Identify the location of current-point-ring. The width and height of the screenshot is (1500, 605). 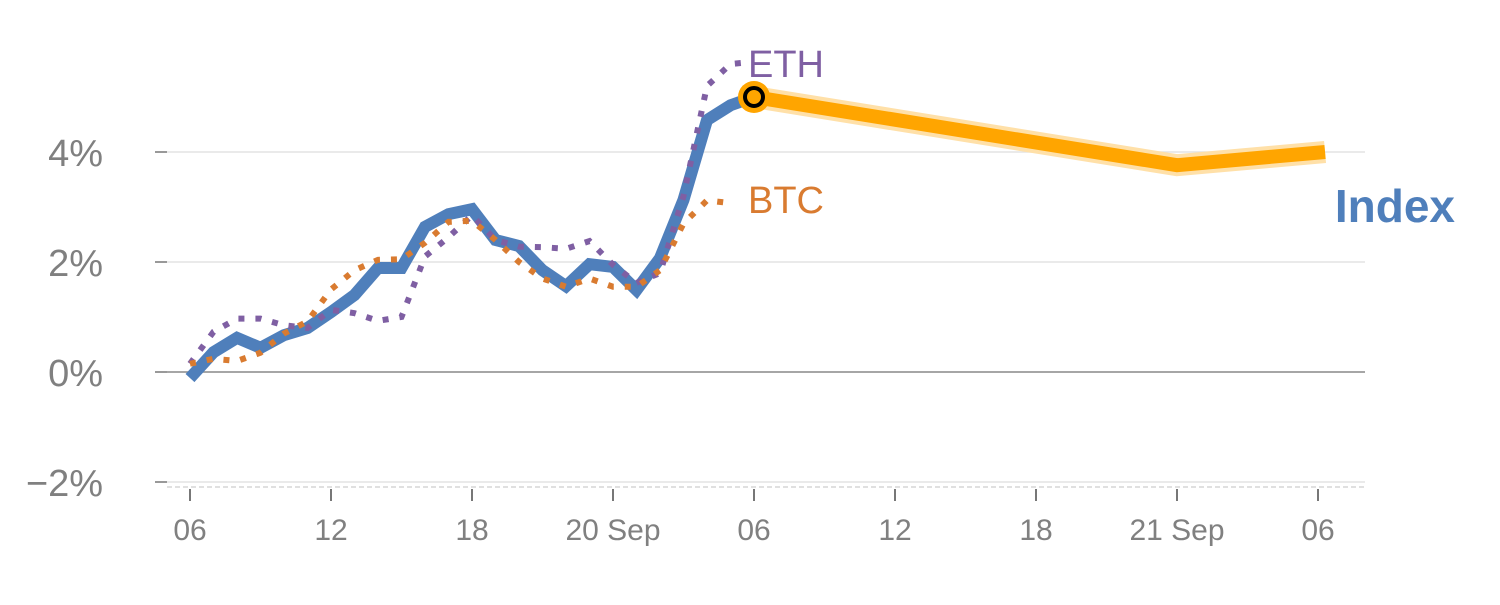
(754, 97).